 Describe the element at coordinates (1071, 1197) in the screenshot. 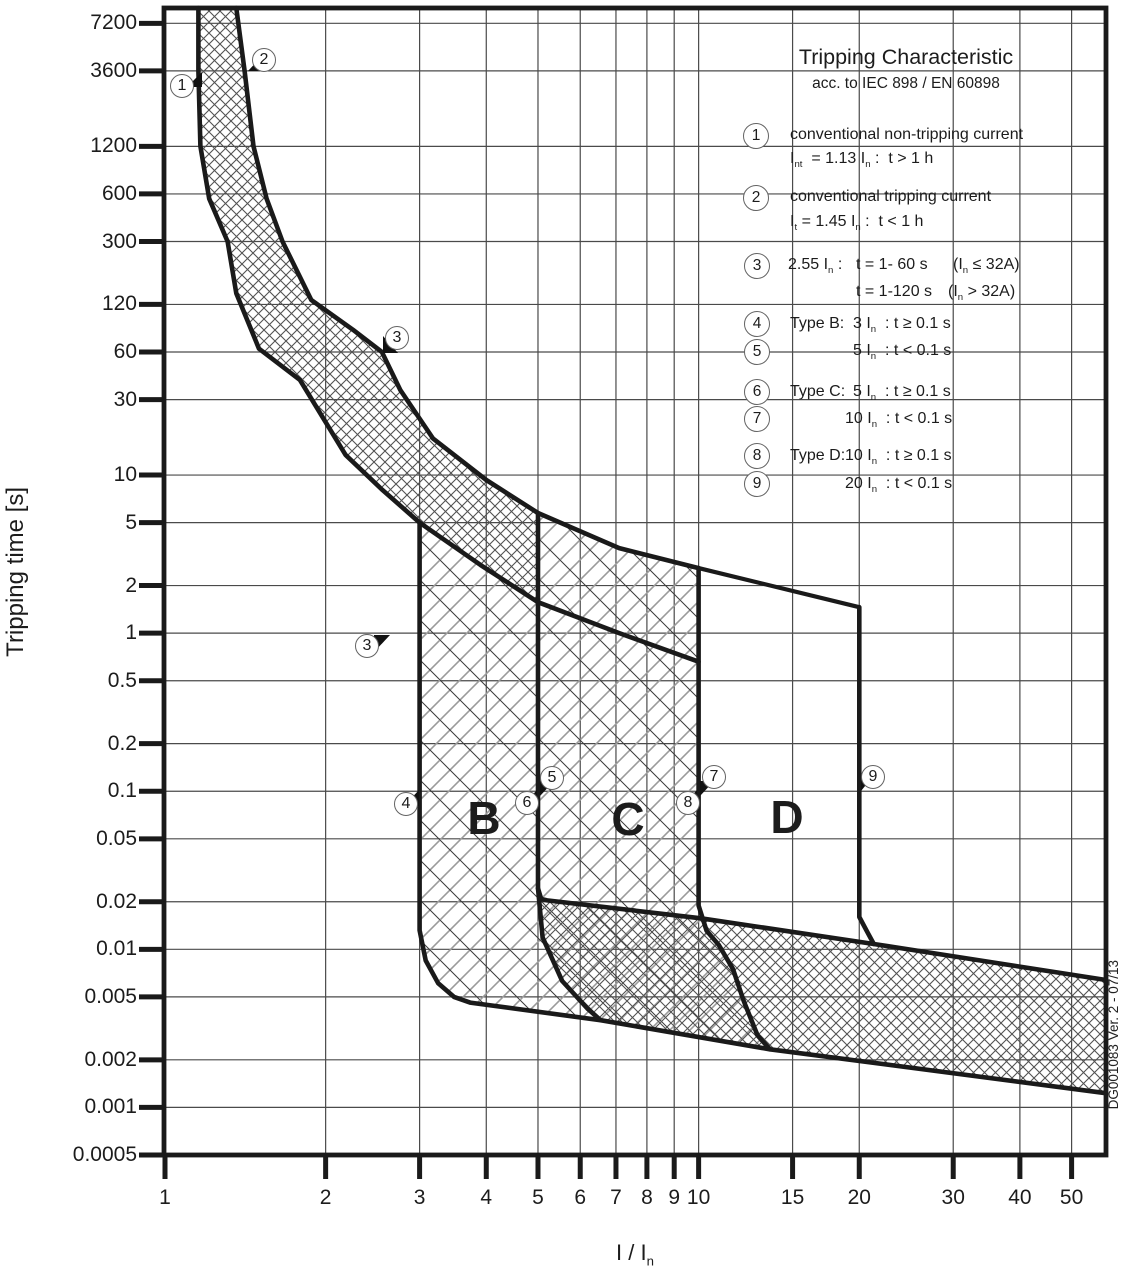

I see `x-tick-label: 50` at that location.